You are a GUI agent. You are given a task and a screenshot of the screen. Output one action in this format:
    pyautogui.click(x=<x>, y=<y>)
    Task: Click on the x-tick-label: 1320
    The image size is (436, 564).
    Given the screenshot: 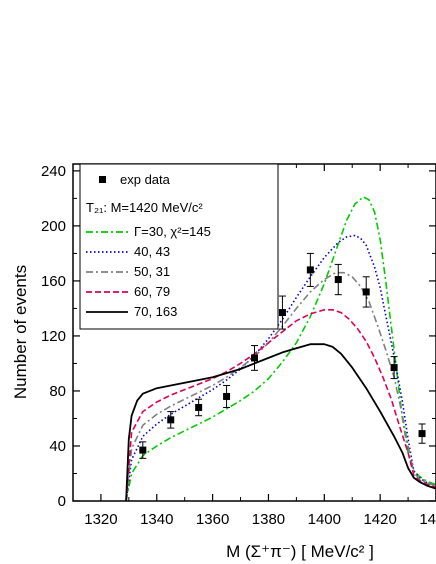 What is the action you would take?
    pyautogui.click(x=100, y=519)
    